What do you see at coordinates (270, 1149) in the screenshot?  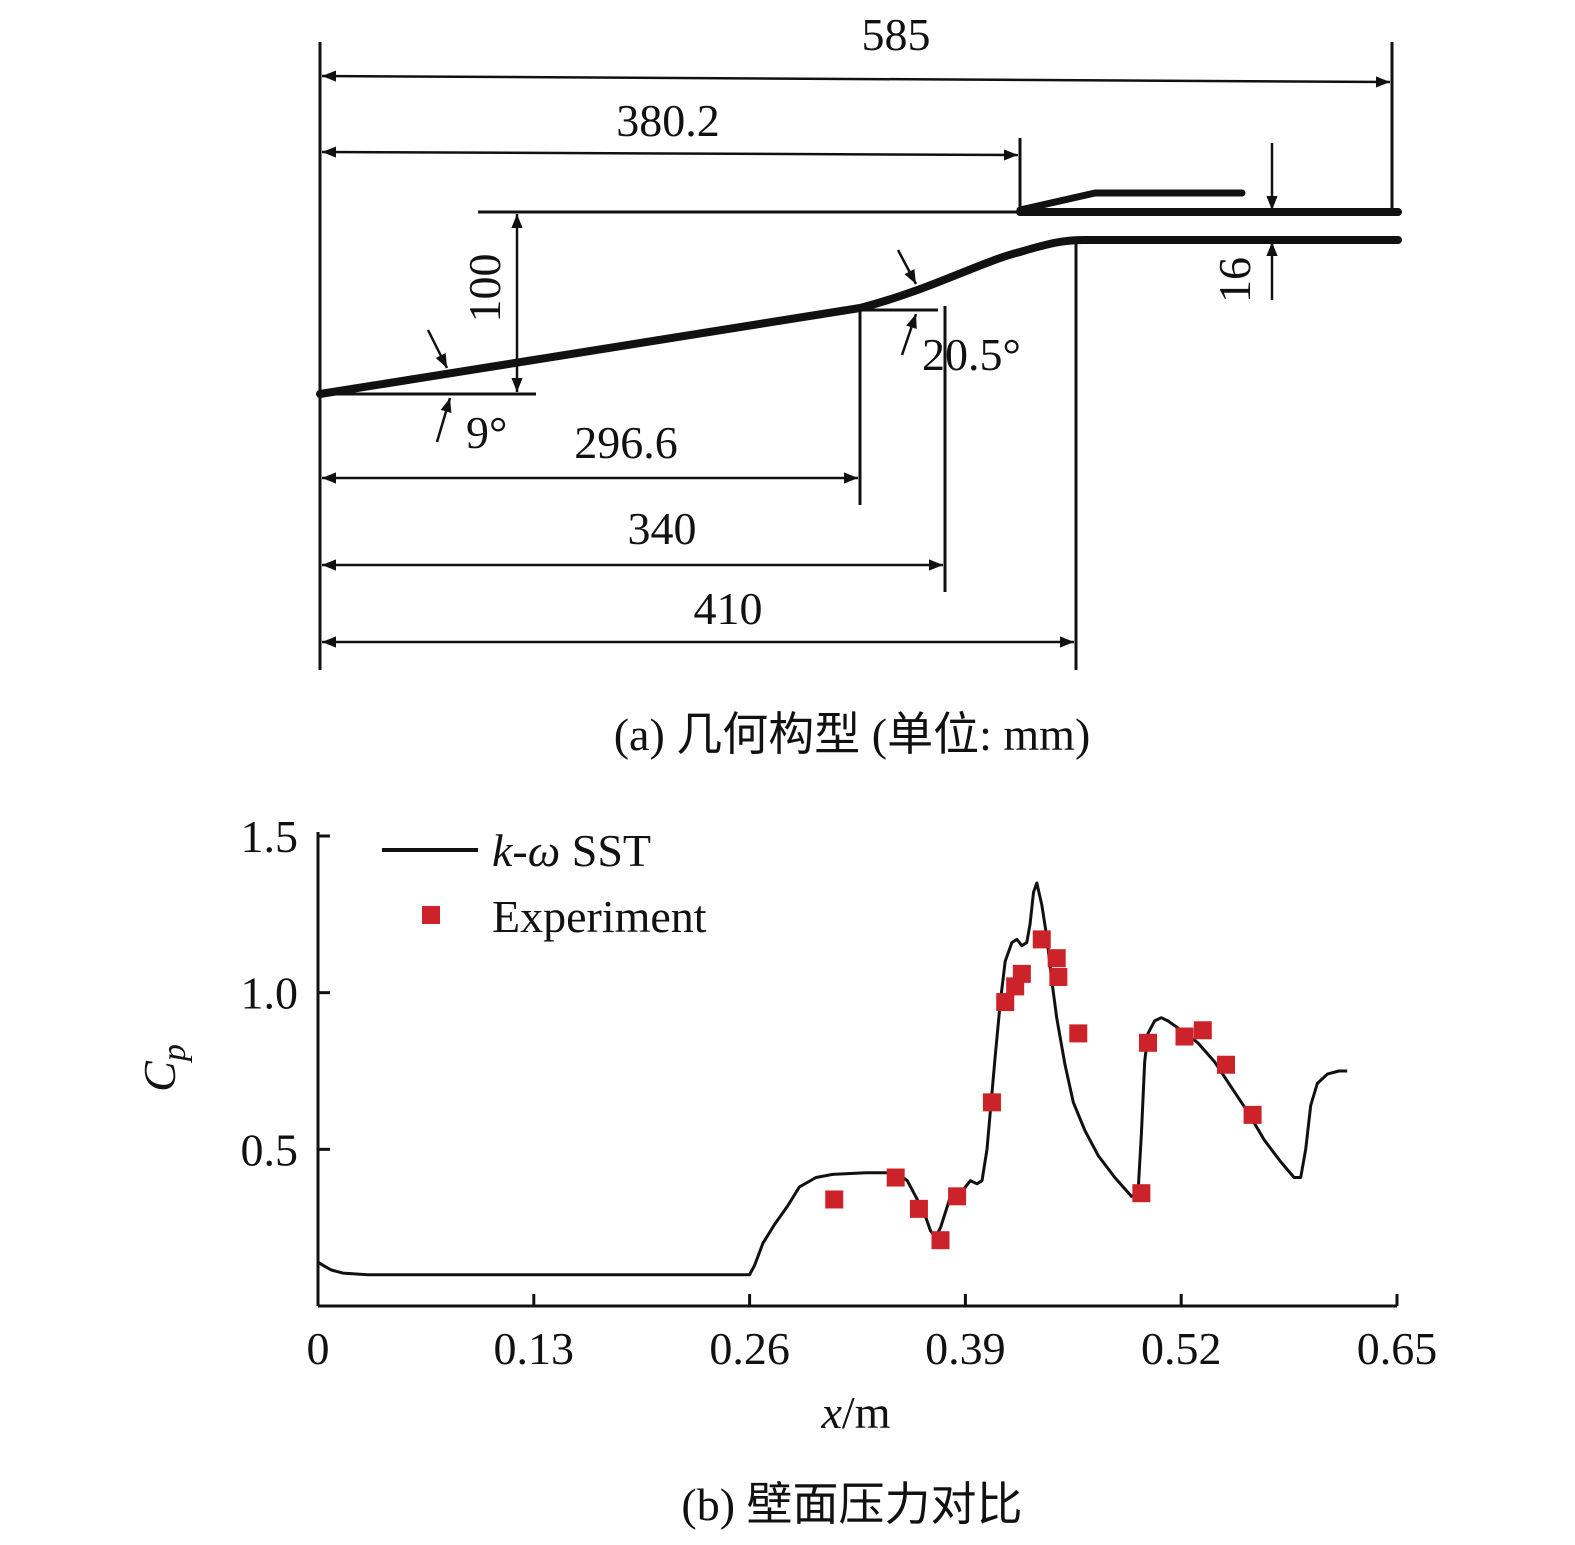 I see `y-tick-label: 0.5` at bounding box center [270, 1149].